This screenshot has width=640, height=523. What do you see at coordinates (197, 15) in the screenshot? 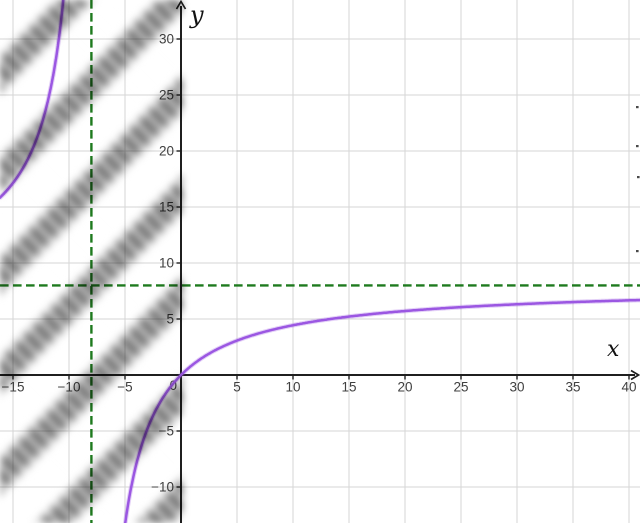
I see `y-axis-label: y` at bounding box center [197, 15].